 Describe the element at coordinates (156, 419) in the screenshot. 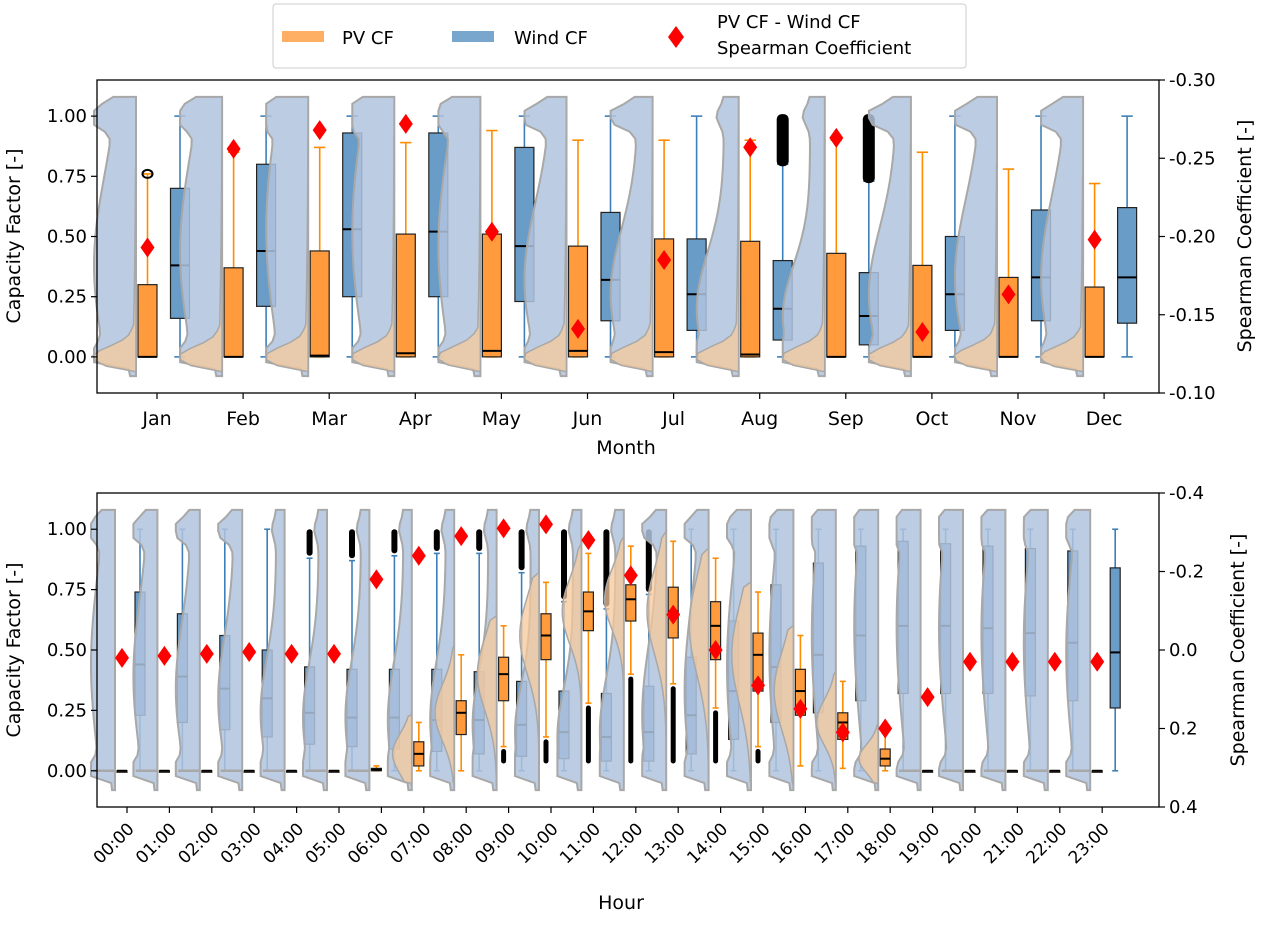

I see `x-tick-label: Jan` at that location.